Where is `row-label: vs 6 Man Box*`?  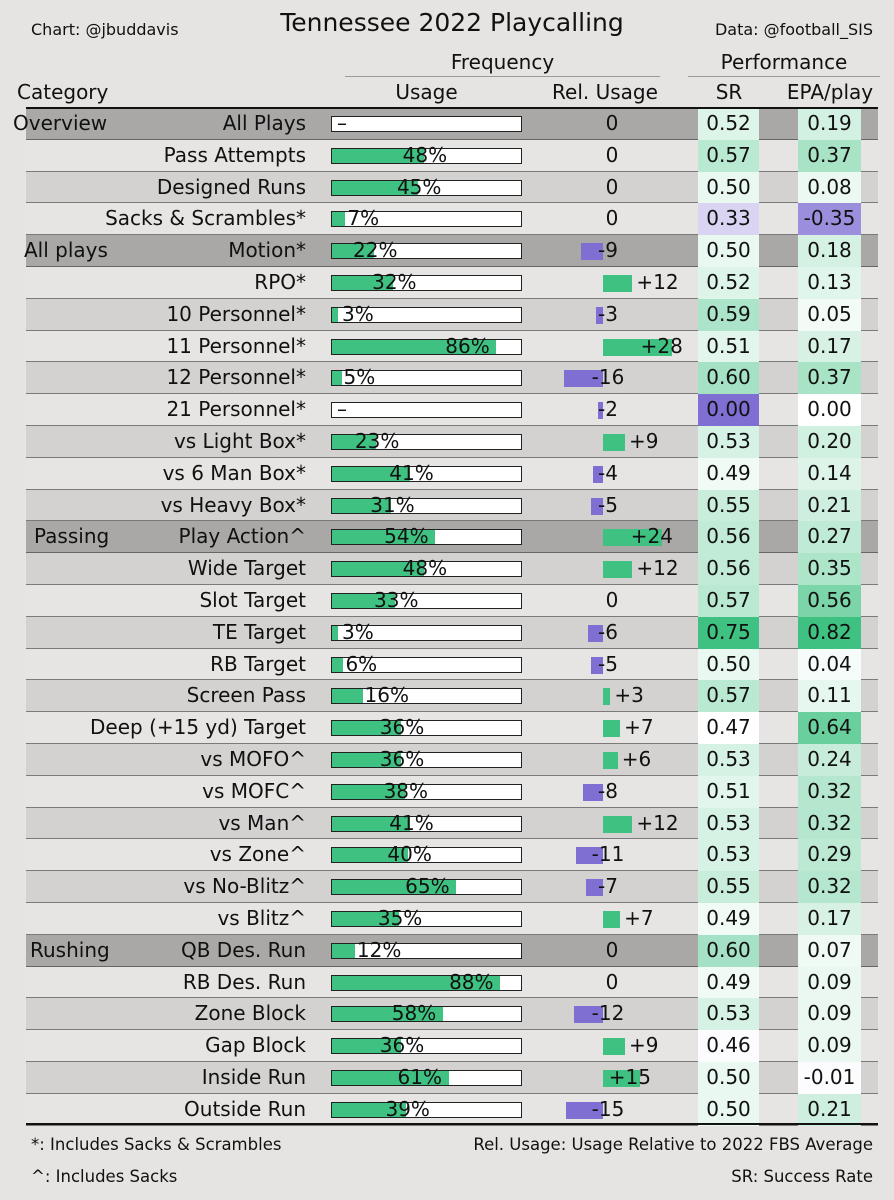 row-label: vs 6 Man Box* is located at coordinates (234, 472).